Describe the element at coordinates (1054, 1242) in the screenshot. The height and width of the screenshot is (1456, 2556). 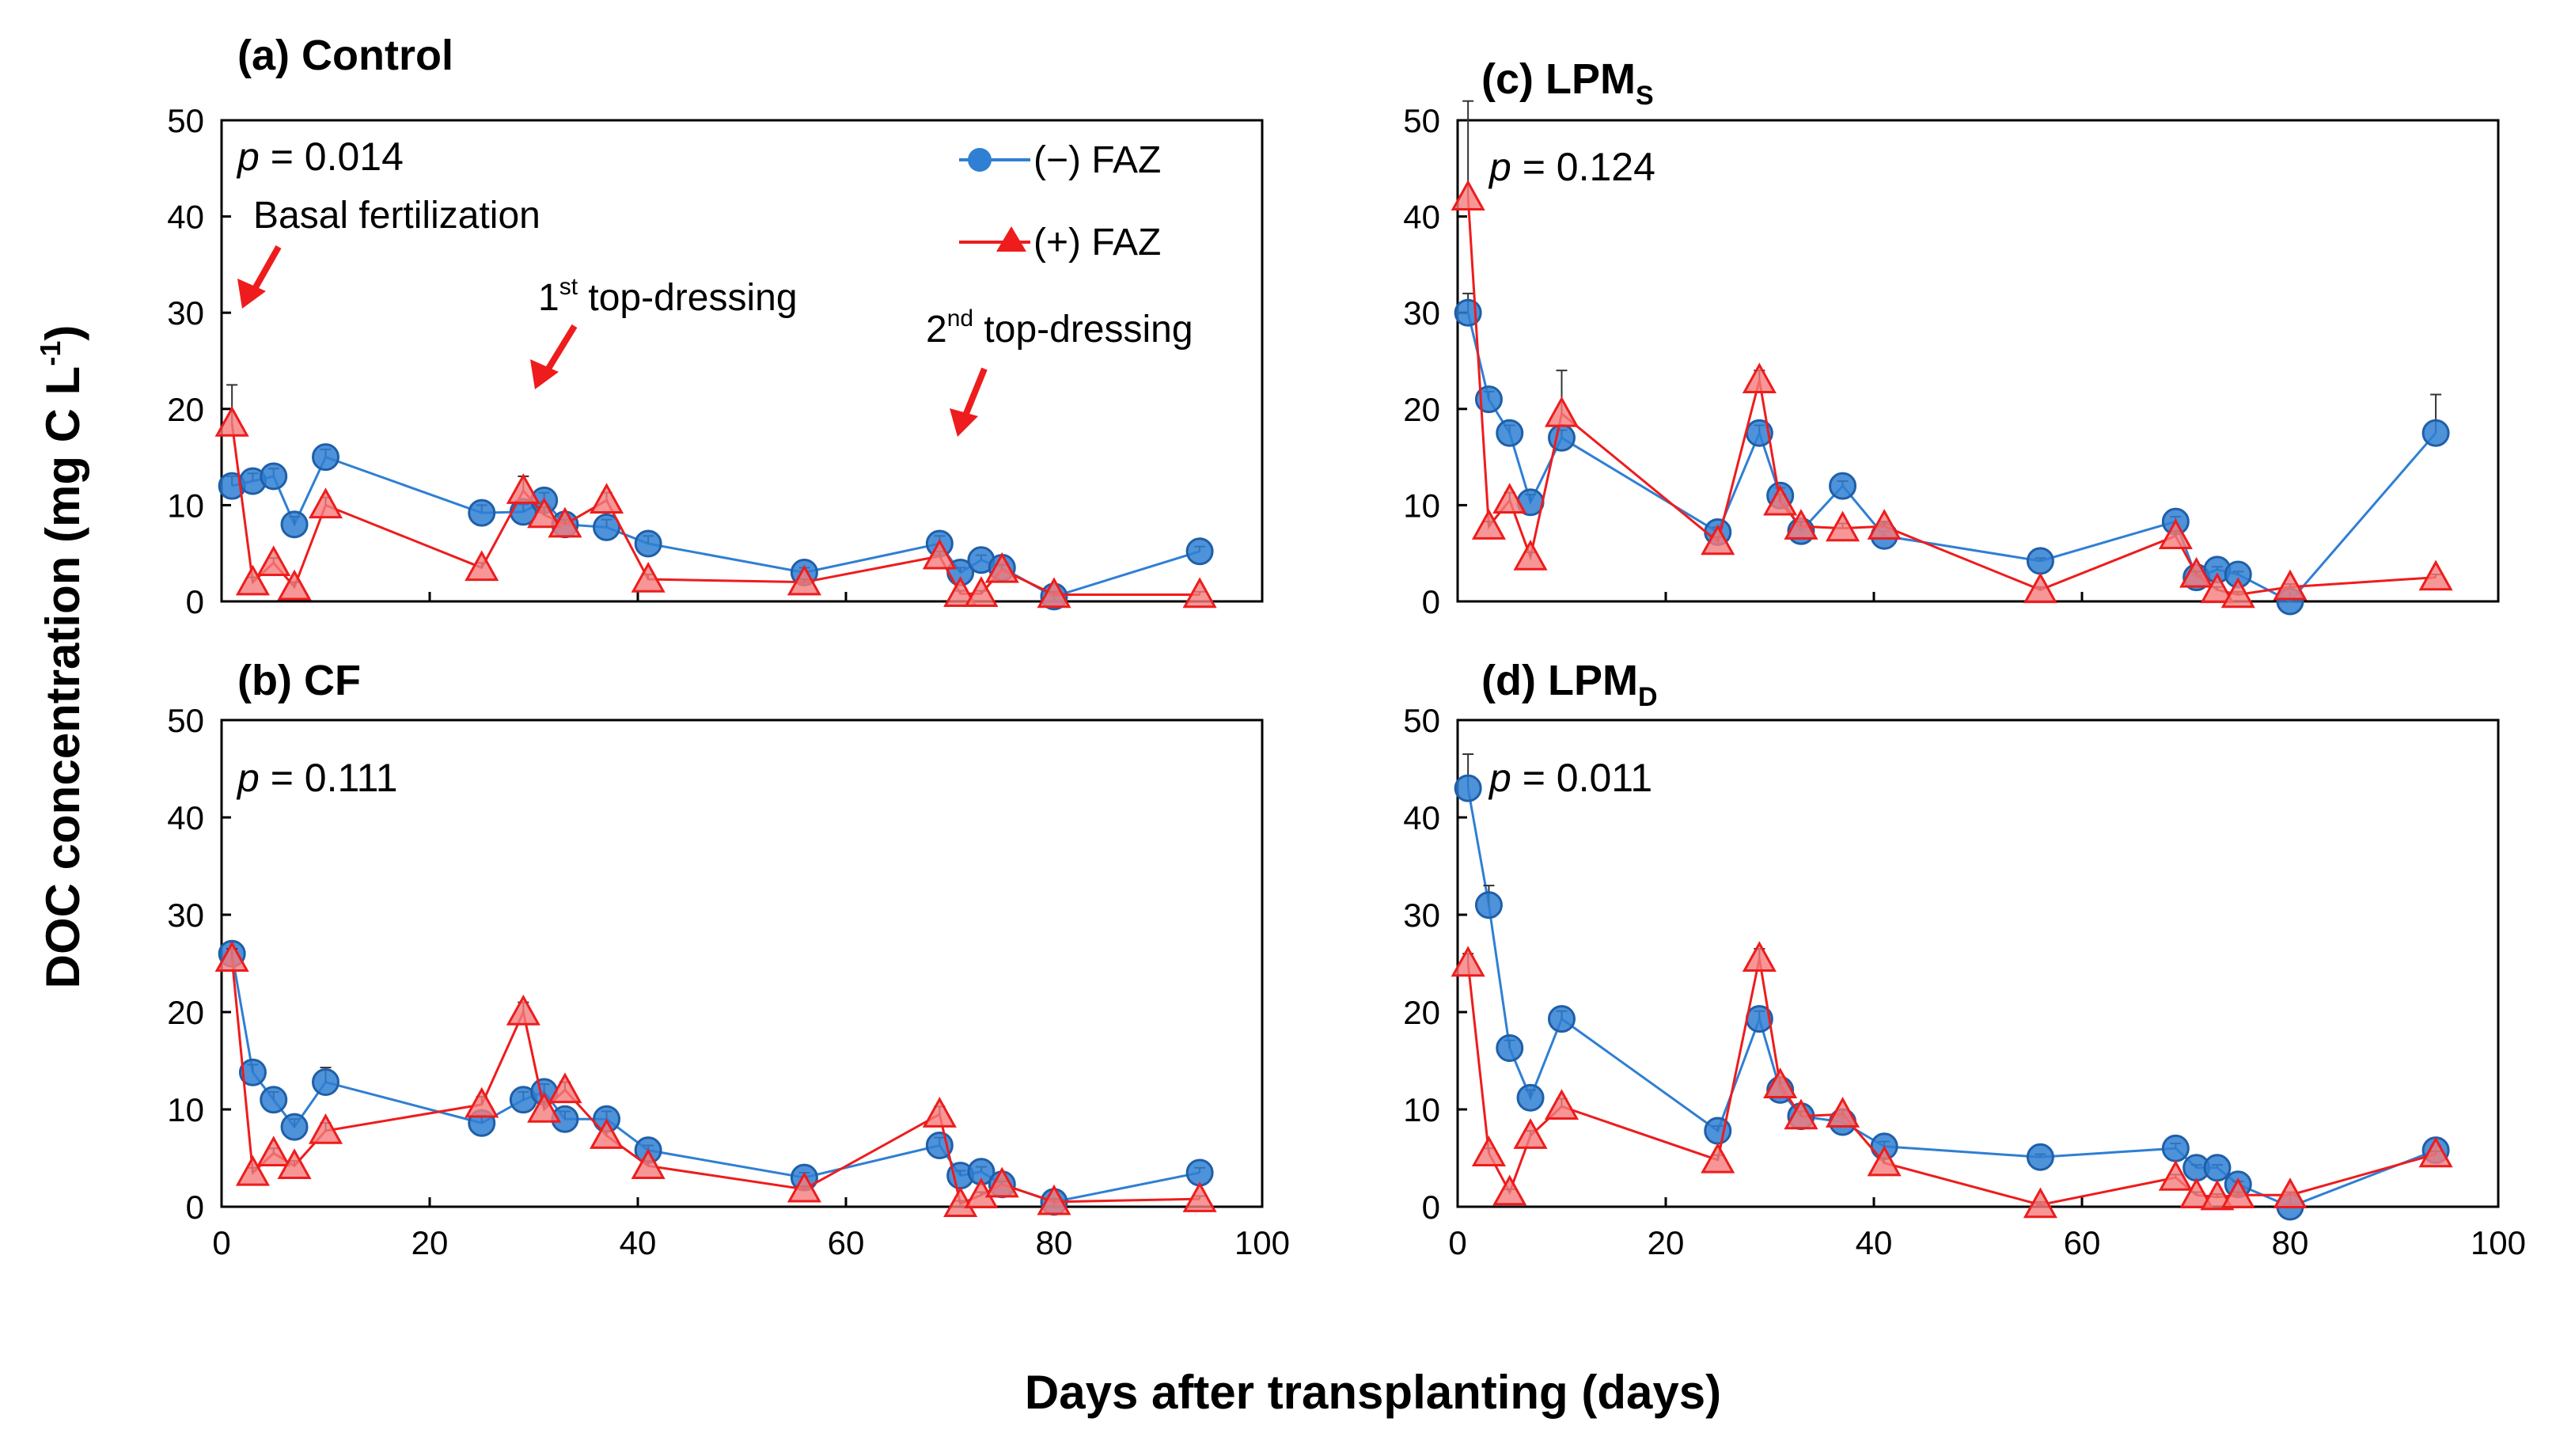
I see `x-tick-label: 80` at that location.